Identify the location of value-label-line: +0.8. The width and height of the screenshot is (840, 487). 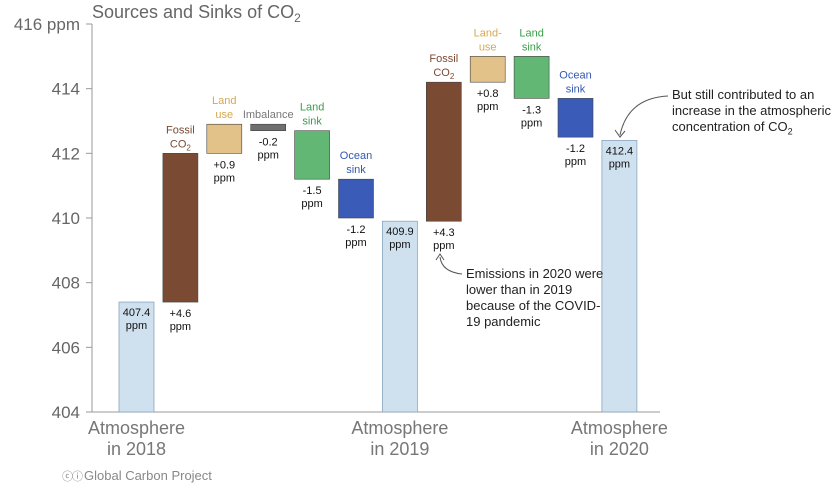
(488, 94).